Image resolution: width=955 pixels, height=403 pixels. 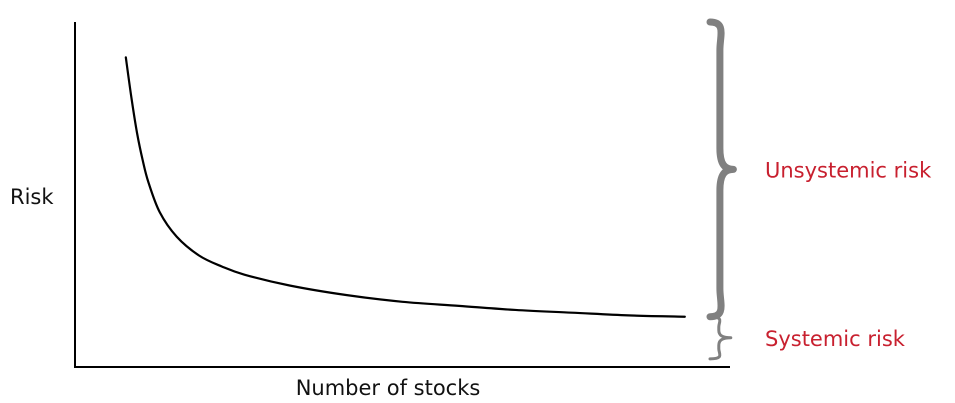 What do you see at coordinates (721, 169) in the screenshot?
I see `unsystemic-risk-brace` at bounding box center [721, 169].